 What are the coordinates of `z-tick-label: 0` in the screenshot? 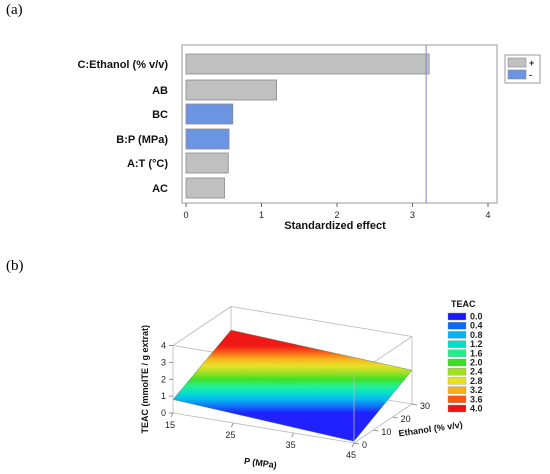 It's located at (163, 413).